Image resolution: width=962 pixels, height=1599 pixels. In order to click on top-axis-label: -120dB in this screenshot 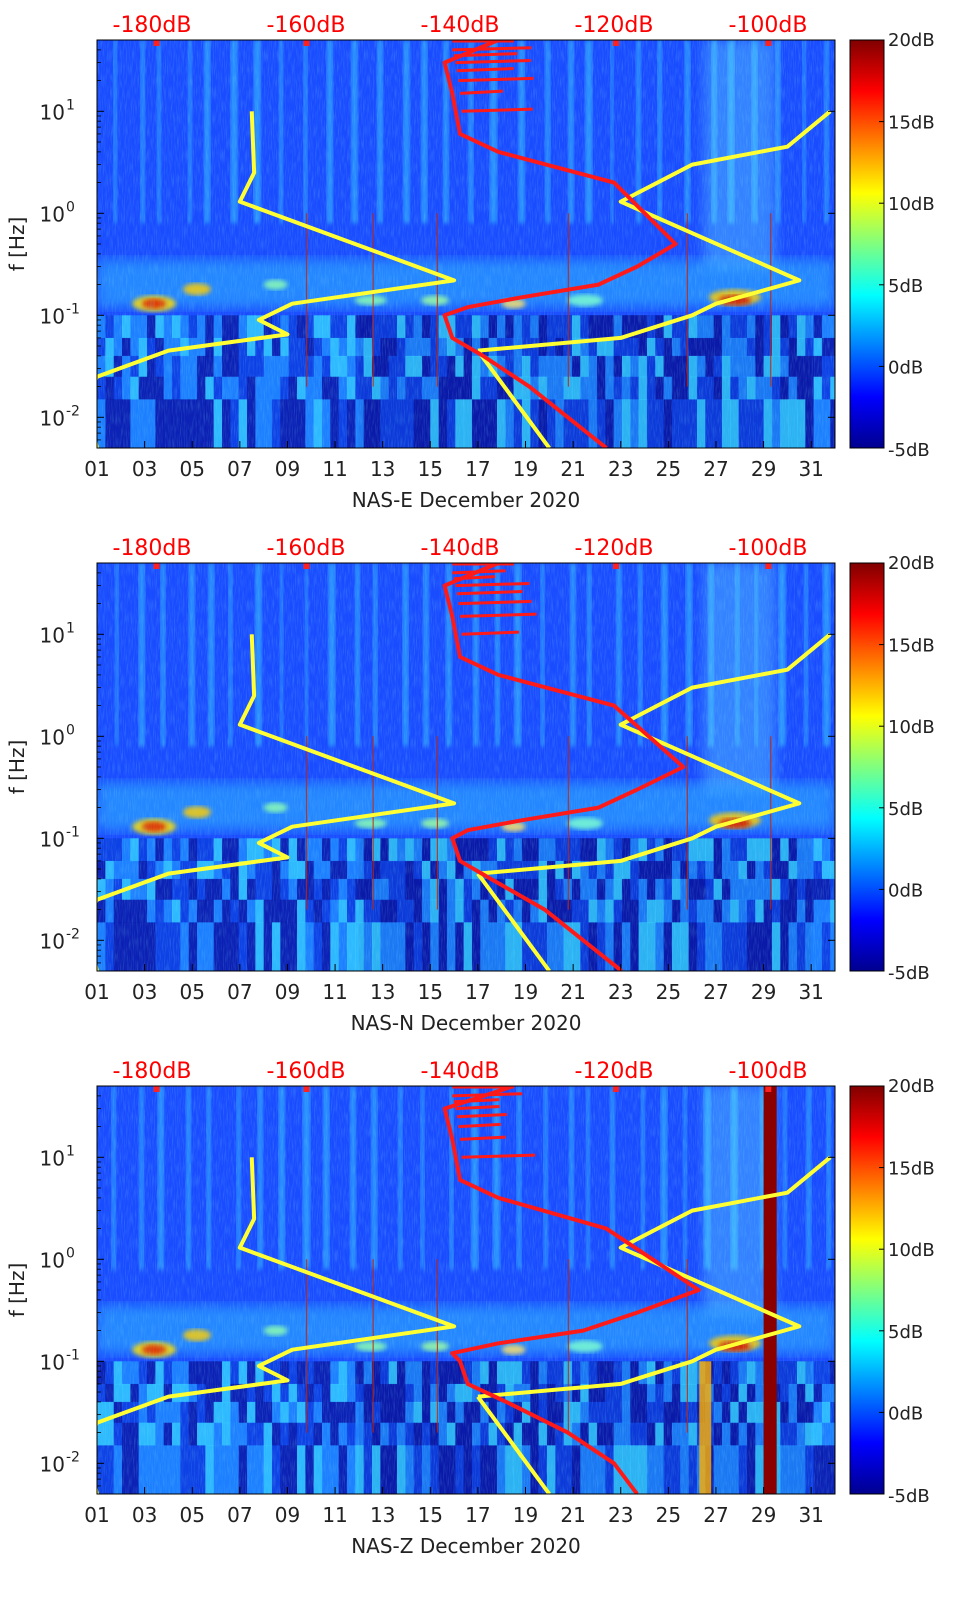, I will do `click(614, 1071)`.